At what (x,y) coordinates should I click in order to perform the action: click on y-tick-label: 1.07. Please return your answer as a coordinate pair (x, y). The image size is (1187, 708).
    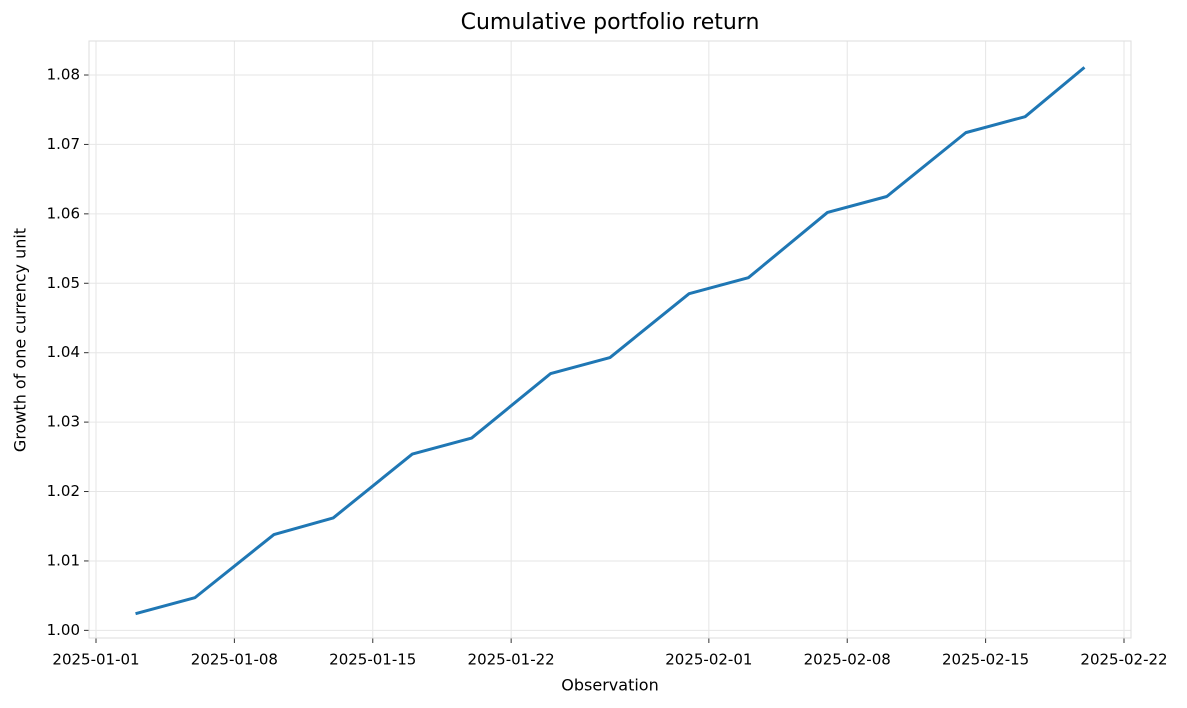
    Looking at the image, I should click on (63, 144).